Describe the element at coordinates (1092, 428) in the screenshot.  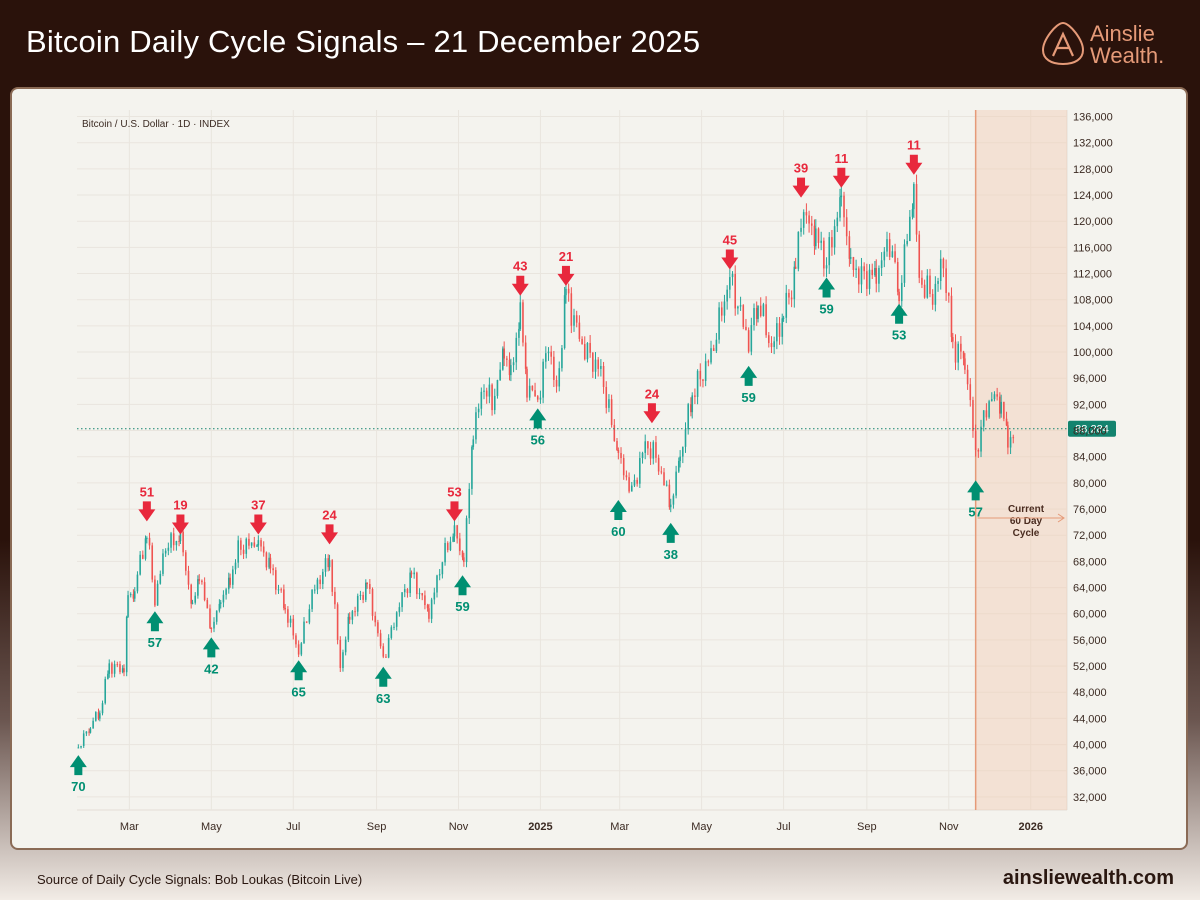
I see `current-price-tag: 88,284` at that location.